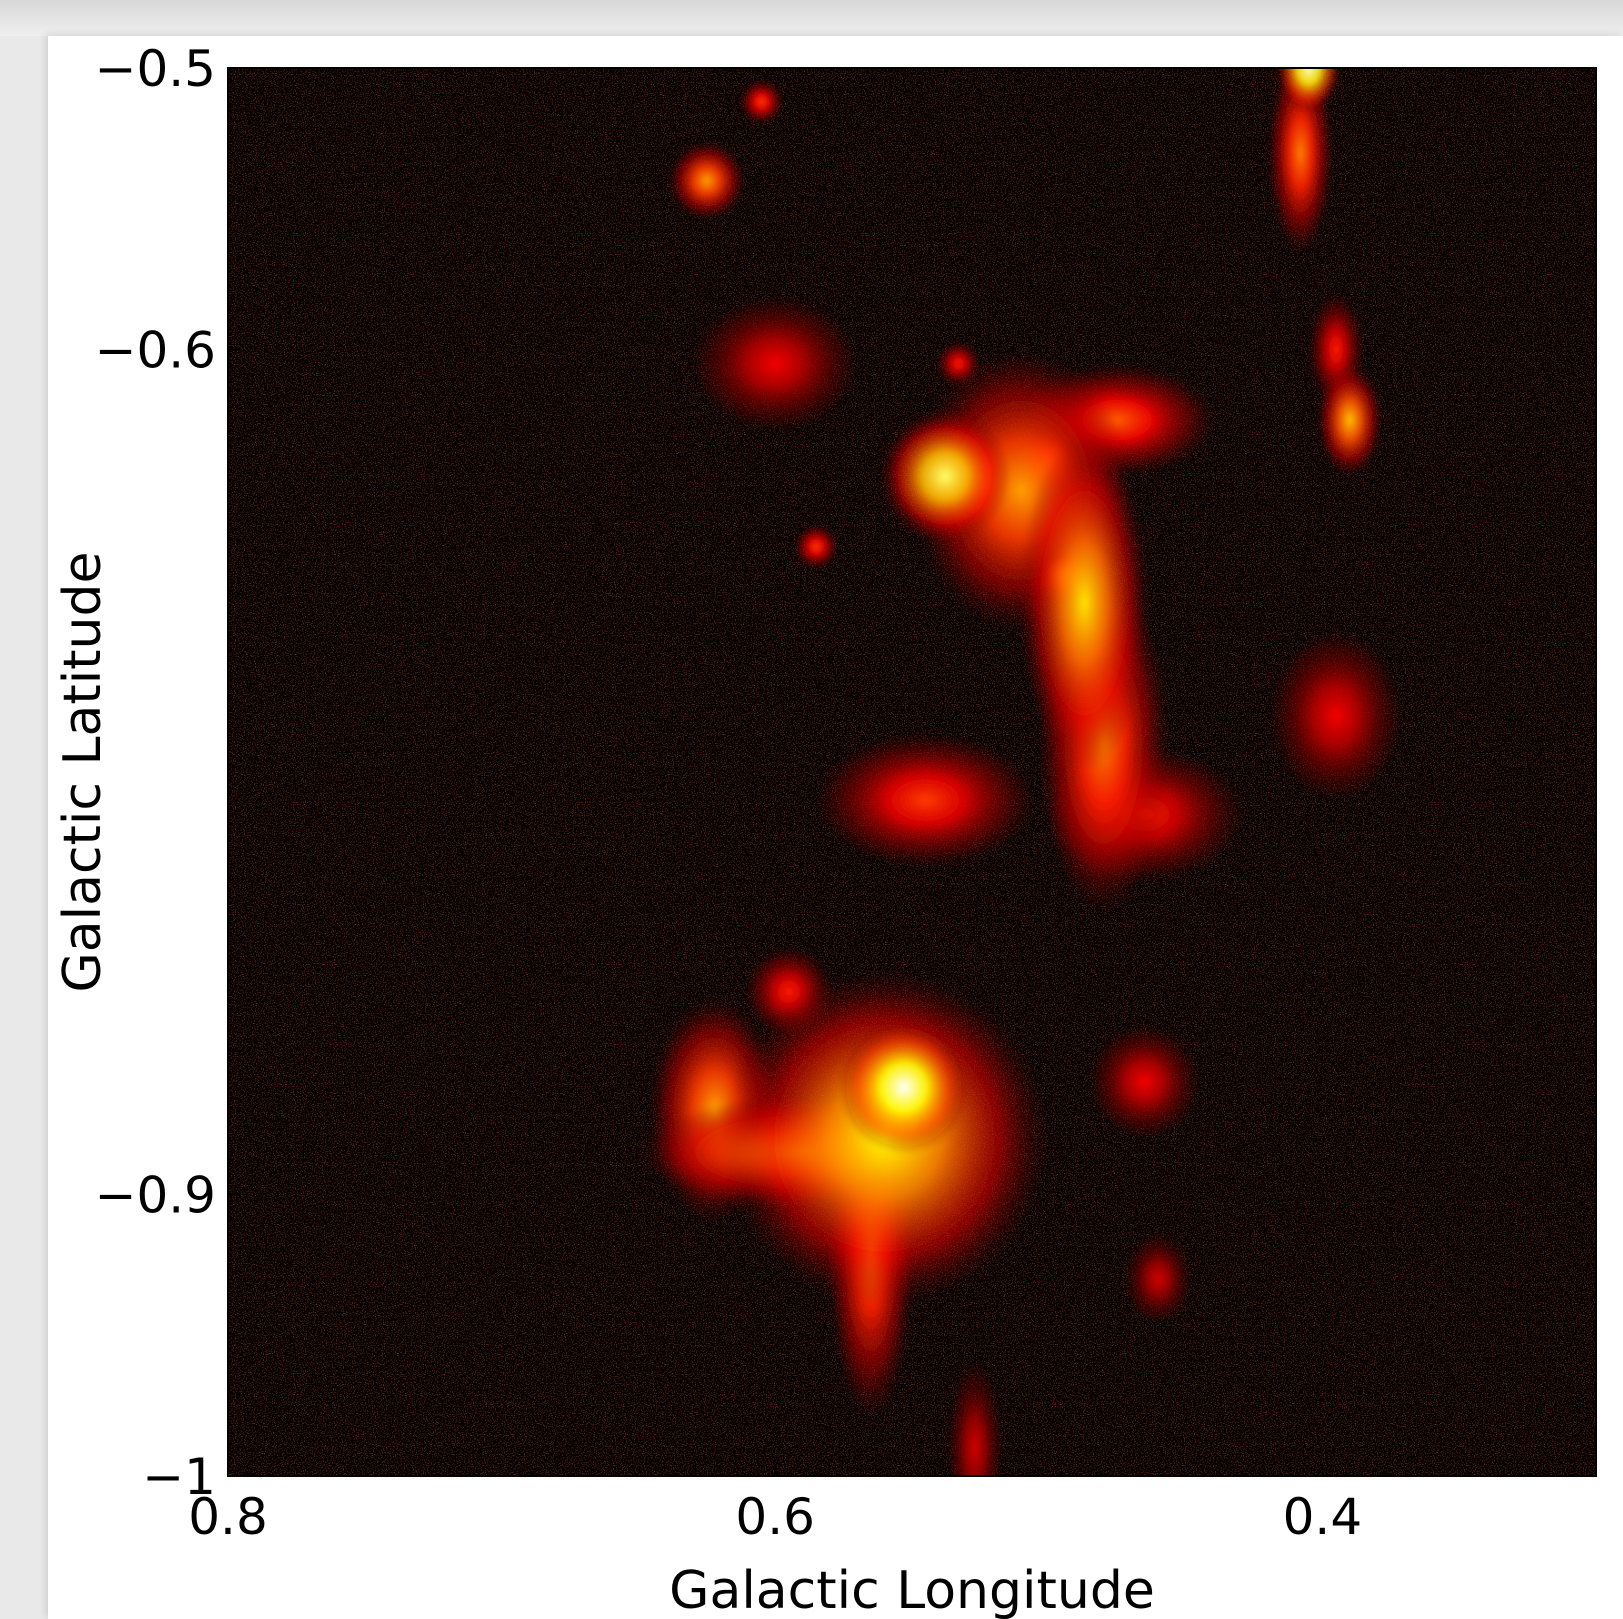 This screenshot has height=1619, width=1623. Describe the element at coordinates (912, 1590) in the screenshot. I see `x-axis-label: Galactic Longitude` at that location.